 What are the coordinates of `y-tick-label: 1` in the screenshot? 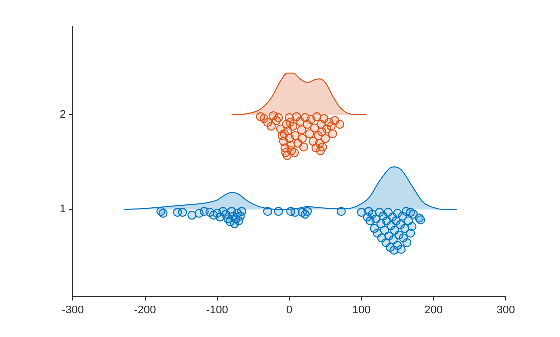 It's located at (63, 210).